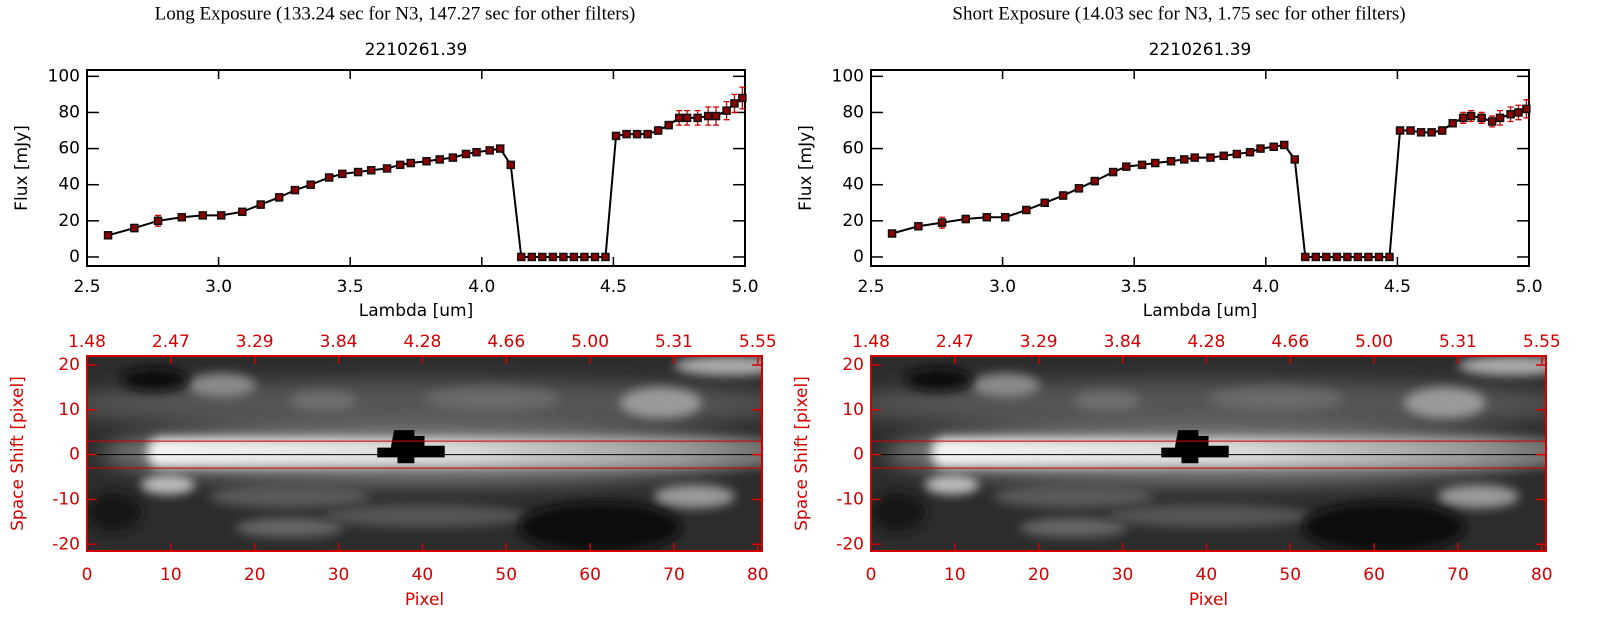  Describe the element at coordinates (853, 149) in the screenshot. I see `y-tick-label: 60` at that location.